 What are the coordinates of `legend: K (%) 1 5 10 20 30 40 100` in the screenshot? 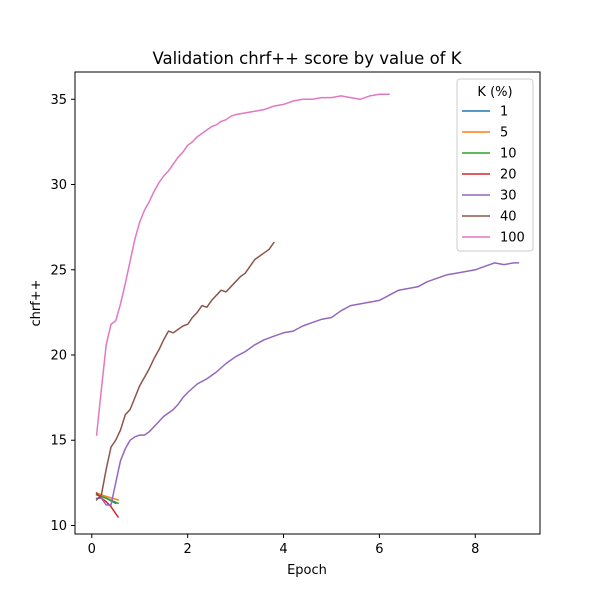 It's located at (495, 165).